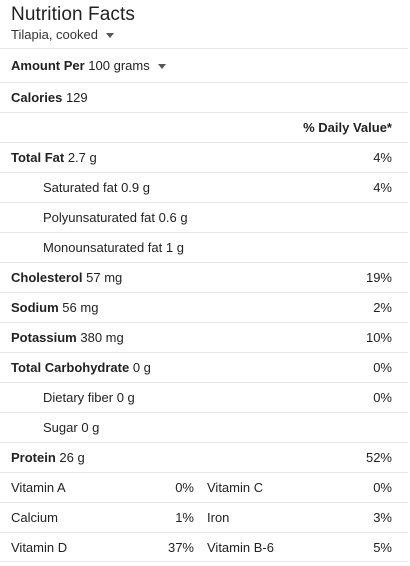  What do you see at coordinates (71, 457) in the screenshot?
I see `nutrient-value: 26 g` at bounding box center [71, 457].